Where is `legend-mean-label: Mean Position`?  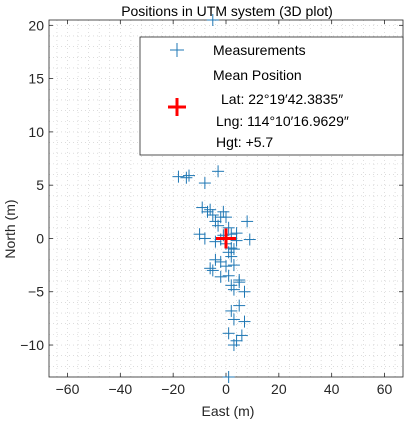 legend-mean-label: Mean Position is located at coordinates (257, 75).